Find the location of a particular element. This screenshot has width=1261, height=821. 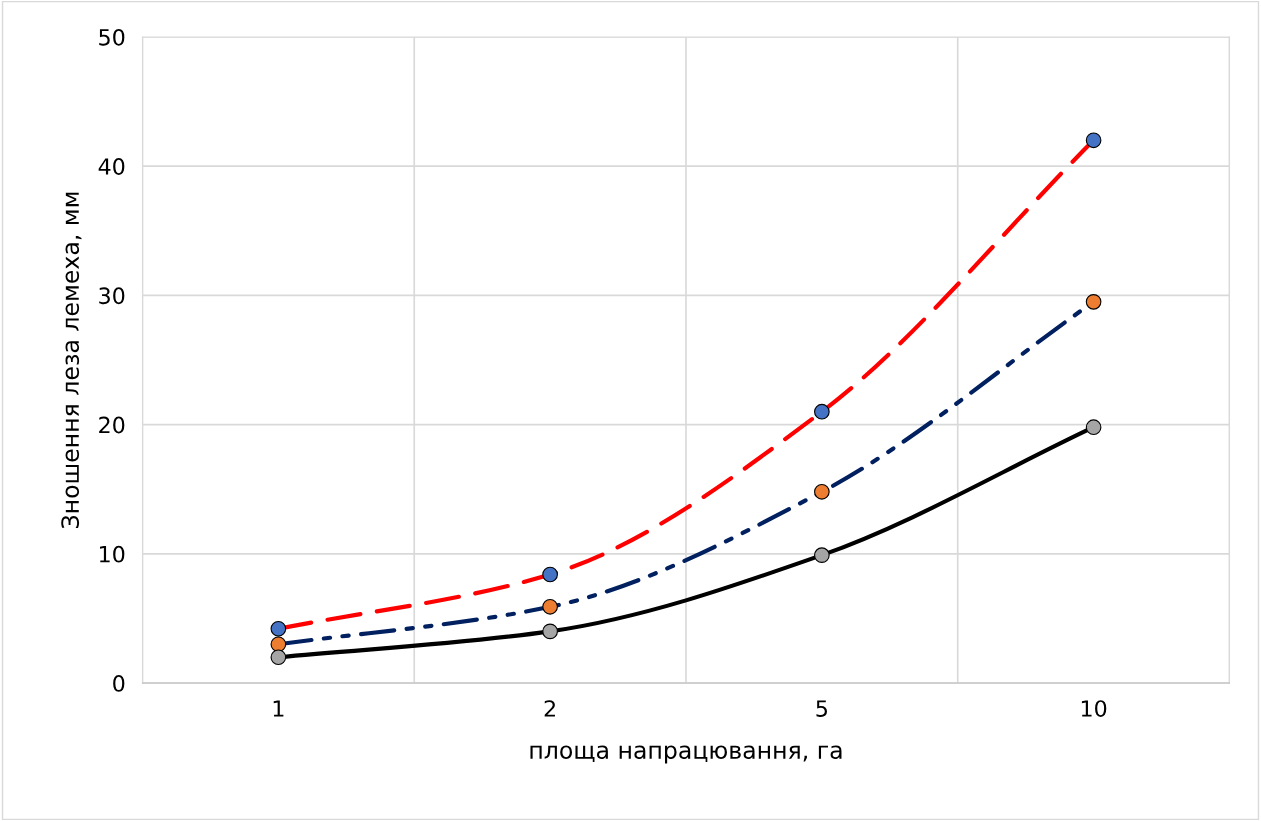

x-tick-label: 5 is located at coordinates (821, 708).